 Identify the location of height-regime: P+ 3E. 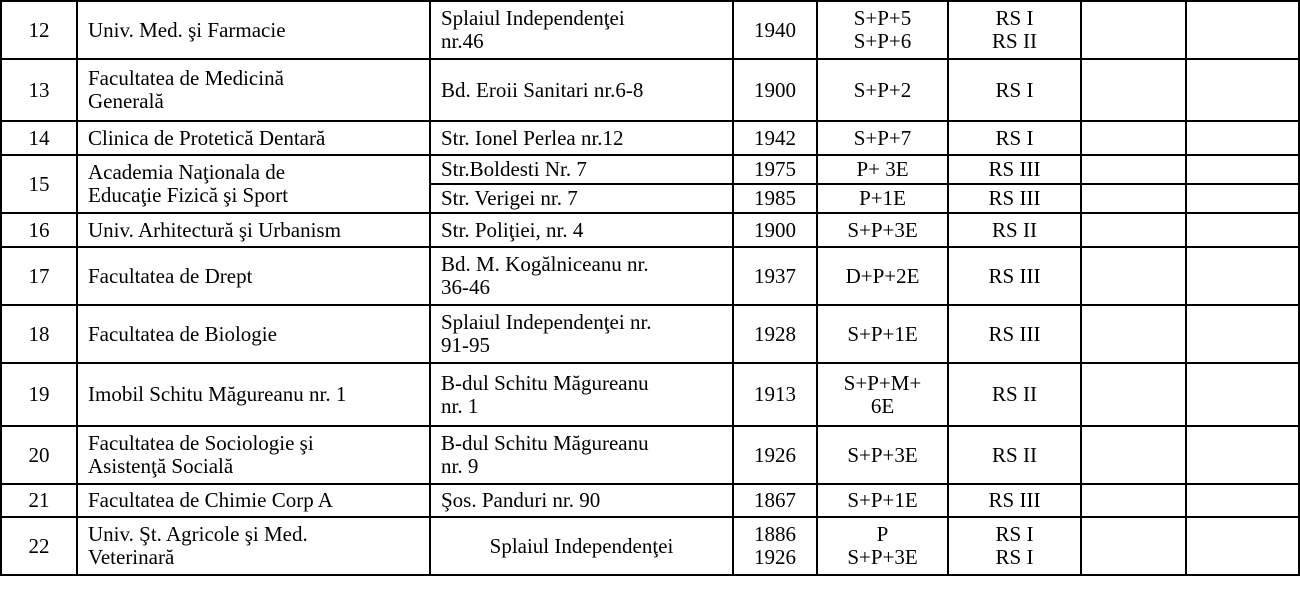
(882, 169).